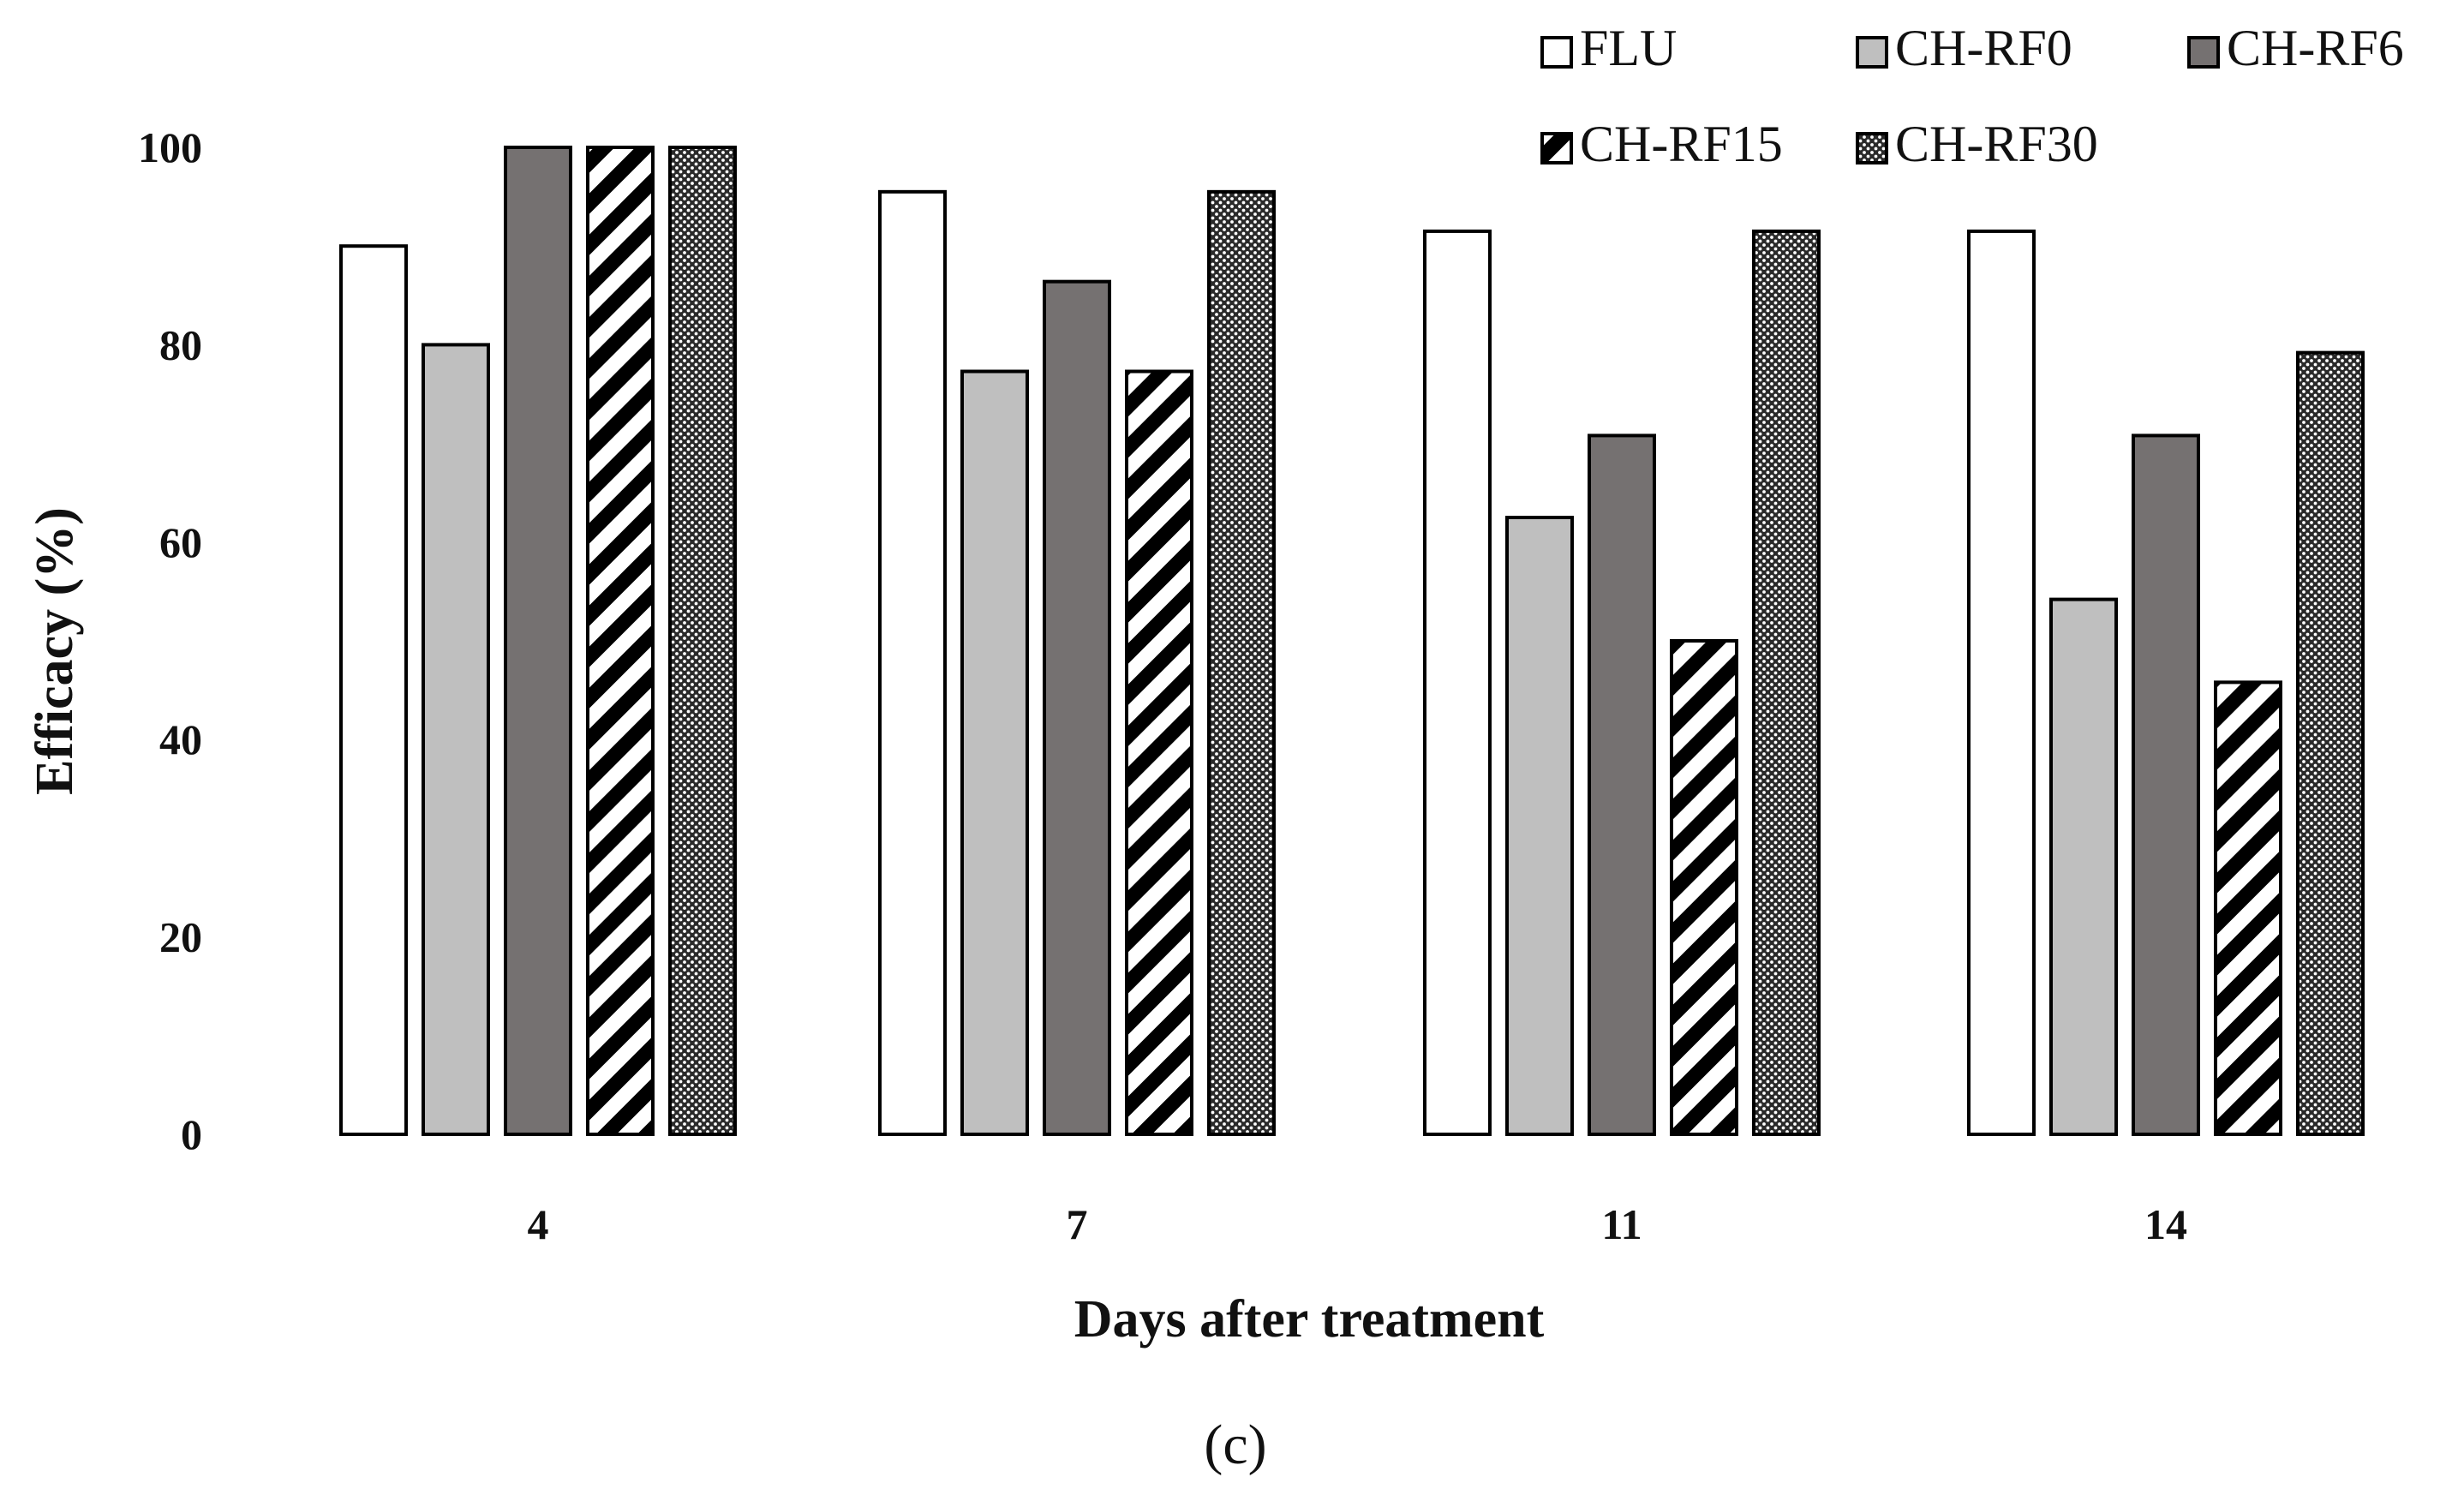  Describe the element at coordinates (538, 1224) in the screenshot. I see `x-tick-label: 4` at that location.